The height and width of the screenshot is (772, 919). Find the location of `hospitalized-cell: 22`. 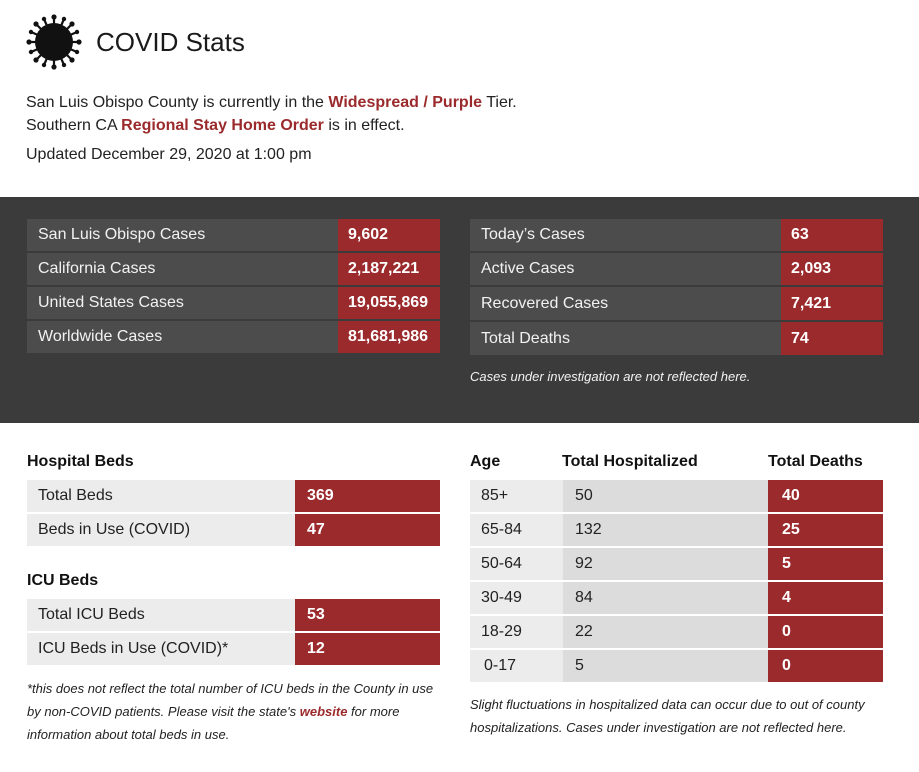

hospitalized-cell: 22 is located at coordinates (665, 632).